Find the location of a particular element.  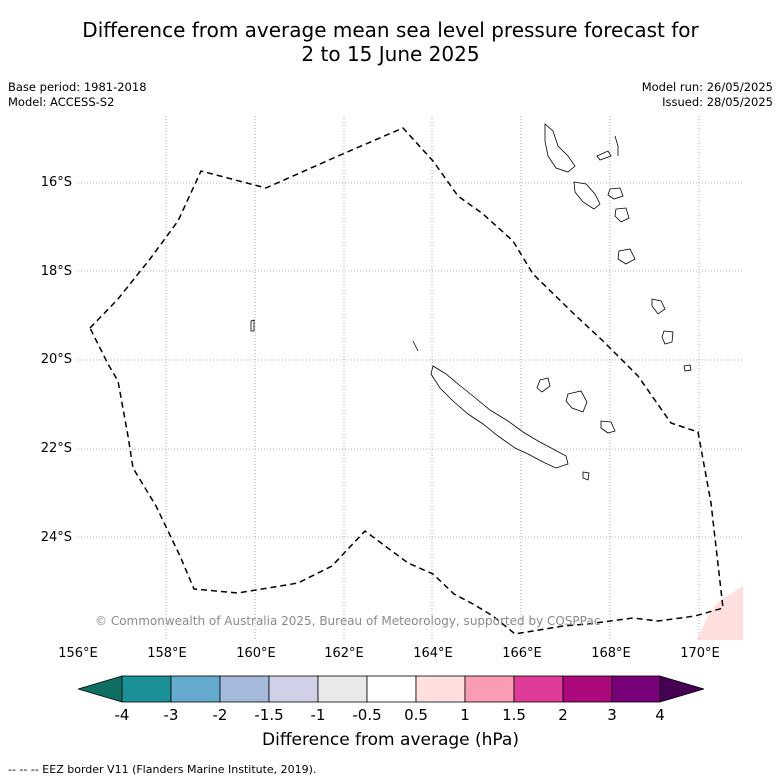

erromango-island is located at coordinates (626, 256).